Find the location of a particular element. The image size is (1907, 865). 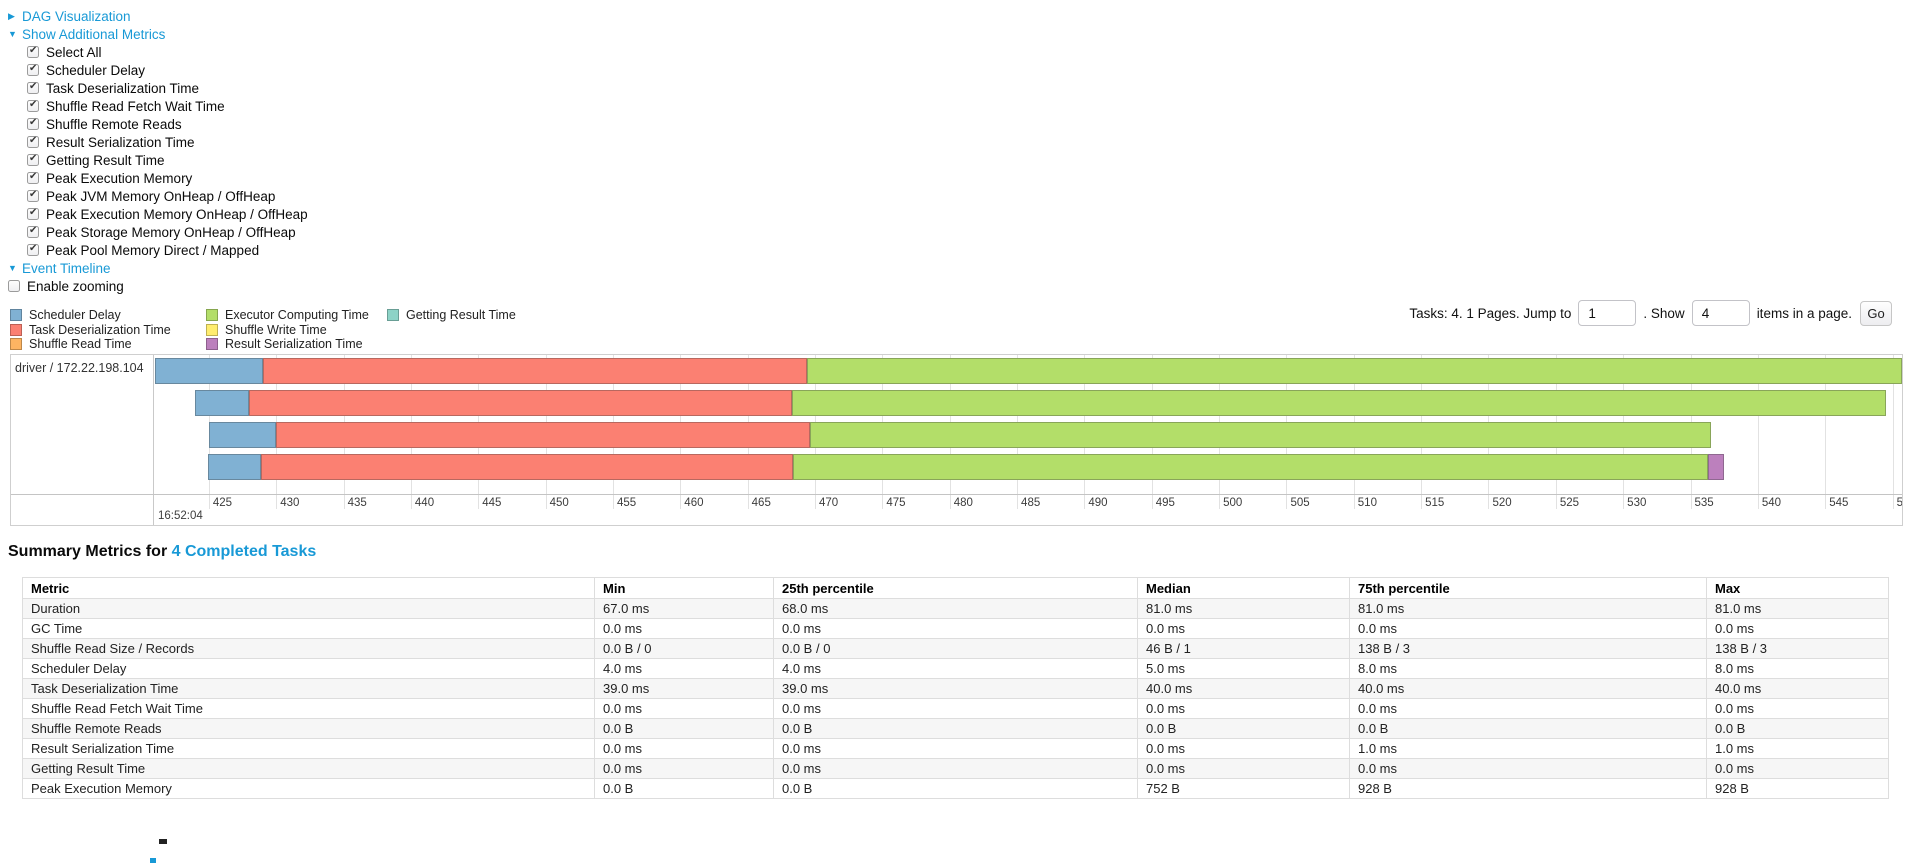

axis-tick-label: 465 is located at coordinates (761, 503).